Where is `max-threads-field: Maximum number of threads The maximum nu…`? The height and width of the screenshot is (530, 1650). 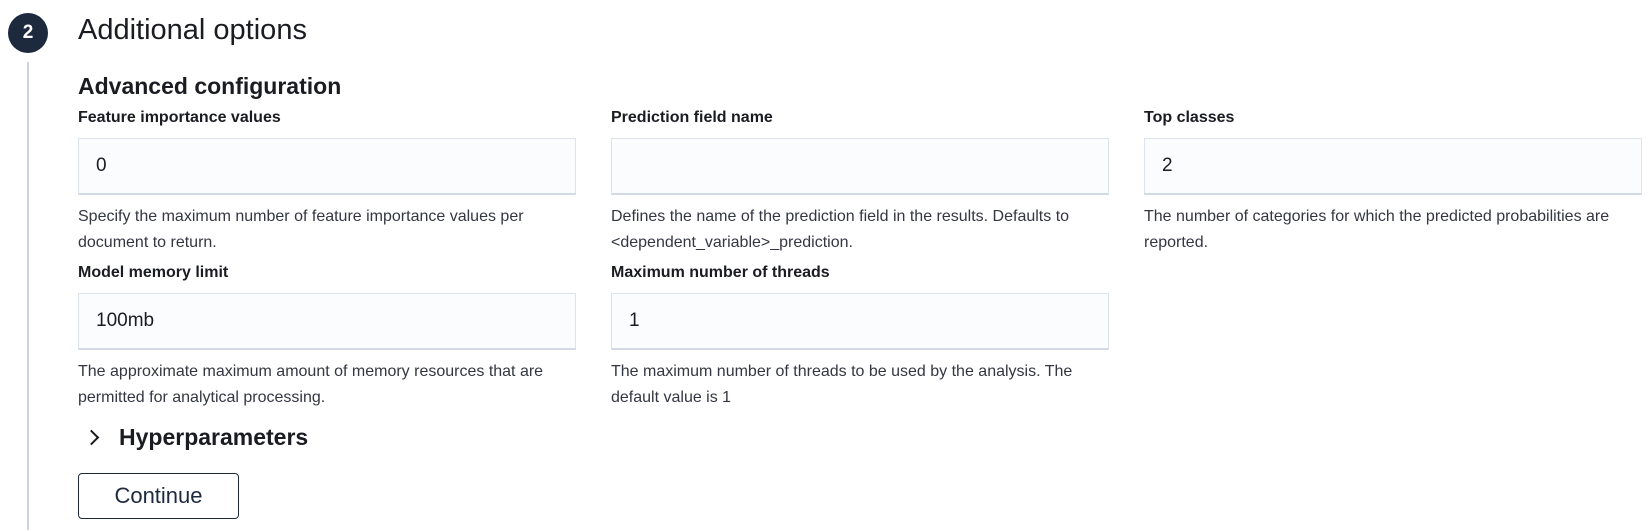
max-threads-field: Maximum number of threads The maximum nu… is located at coordinates (860, 337).